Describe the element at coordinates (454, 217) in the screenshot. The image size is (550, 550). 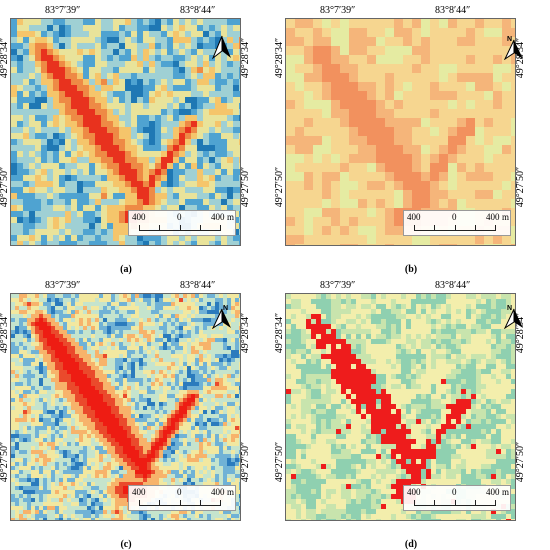
I see `scale-mid-label: 0` at that location.